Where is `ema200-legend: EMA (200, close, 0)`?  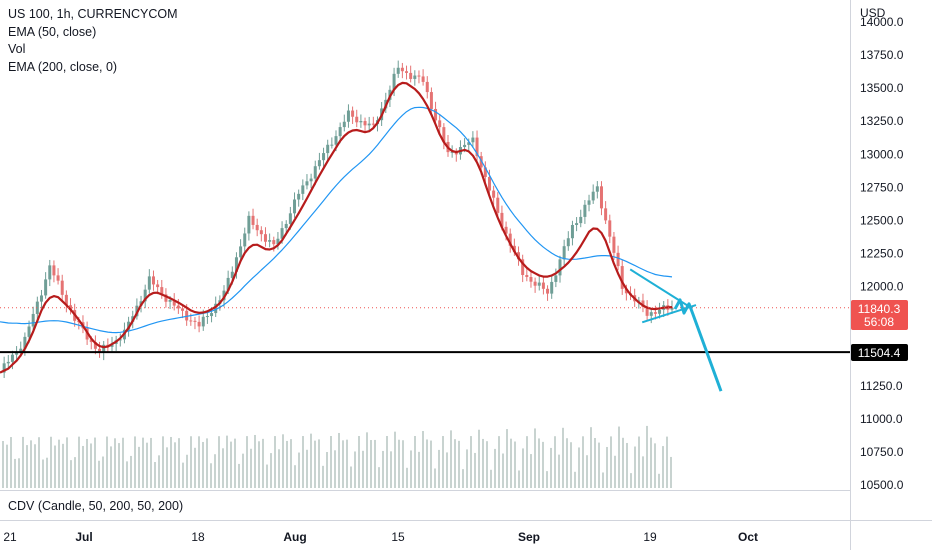 ema200-legend: EMA (200, close, 0) is located at coordinates (63, 66).